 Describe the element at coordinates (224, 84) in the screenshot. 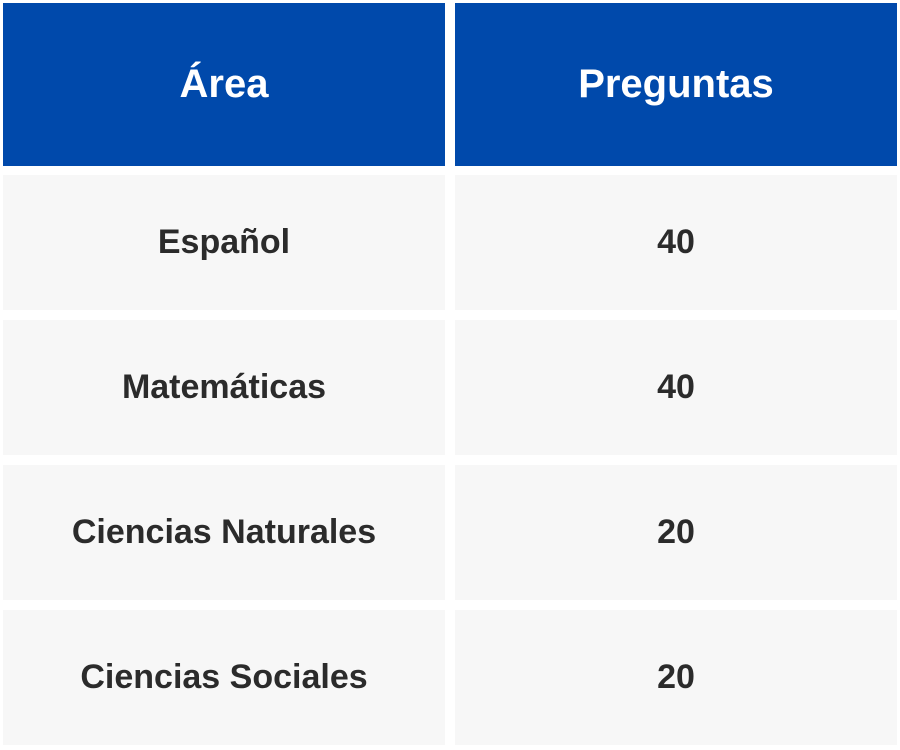

I see `header-area: Área` at that location.